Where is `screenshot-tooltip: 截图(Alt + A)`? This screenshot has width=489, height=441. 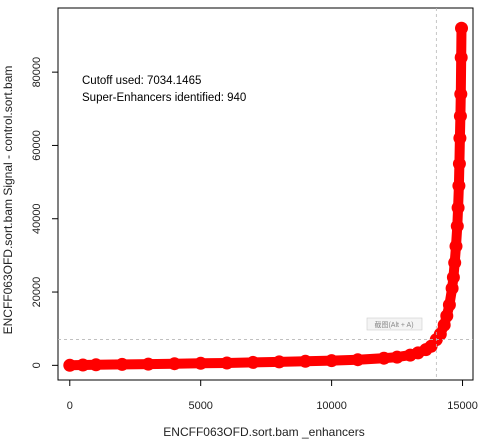 screenshot-tooltip: 截图(Alt + A) is located at coordinates (394, 324).